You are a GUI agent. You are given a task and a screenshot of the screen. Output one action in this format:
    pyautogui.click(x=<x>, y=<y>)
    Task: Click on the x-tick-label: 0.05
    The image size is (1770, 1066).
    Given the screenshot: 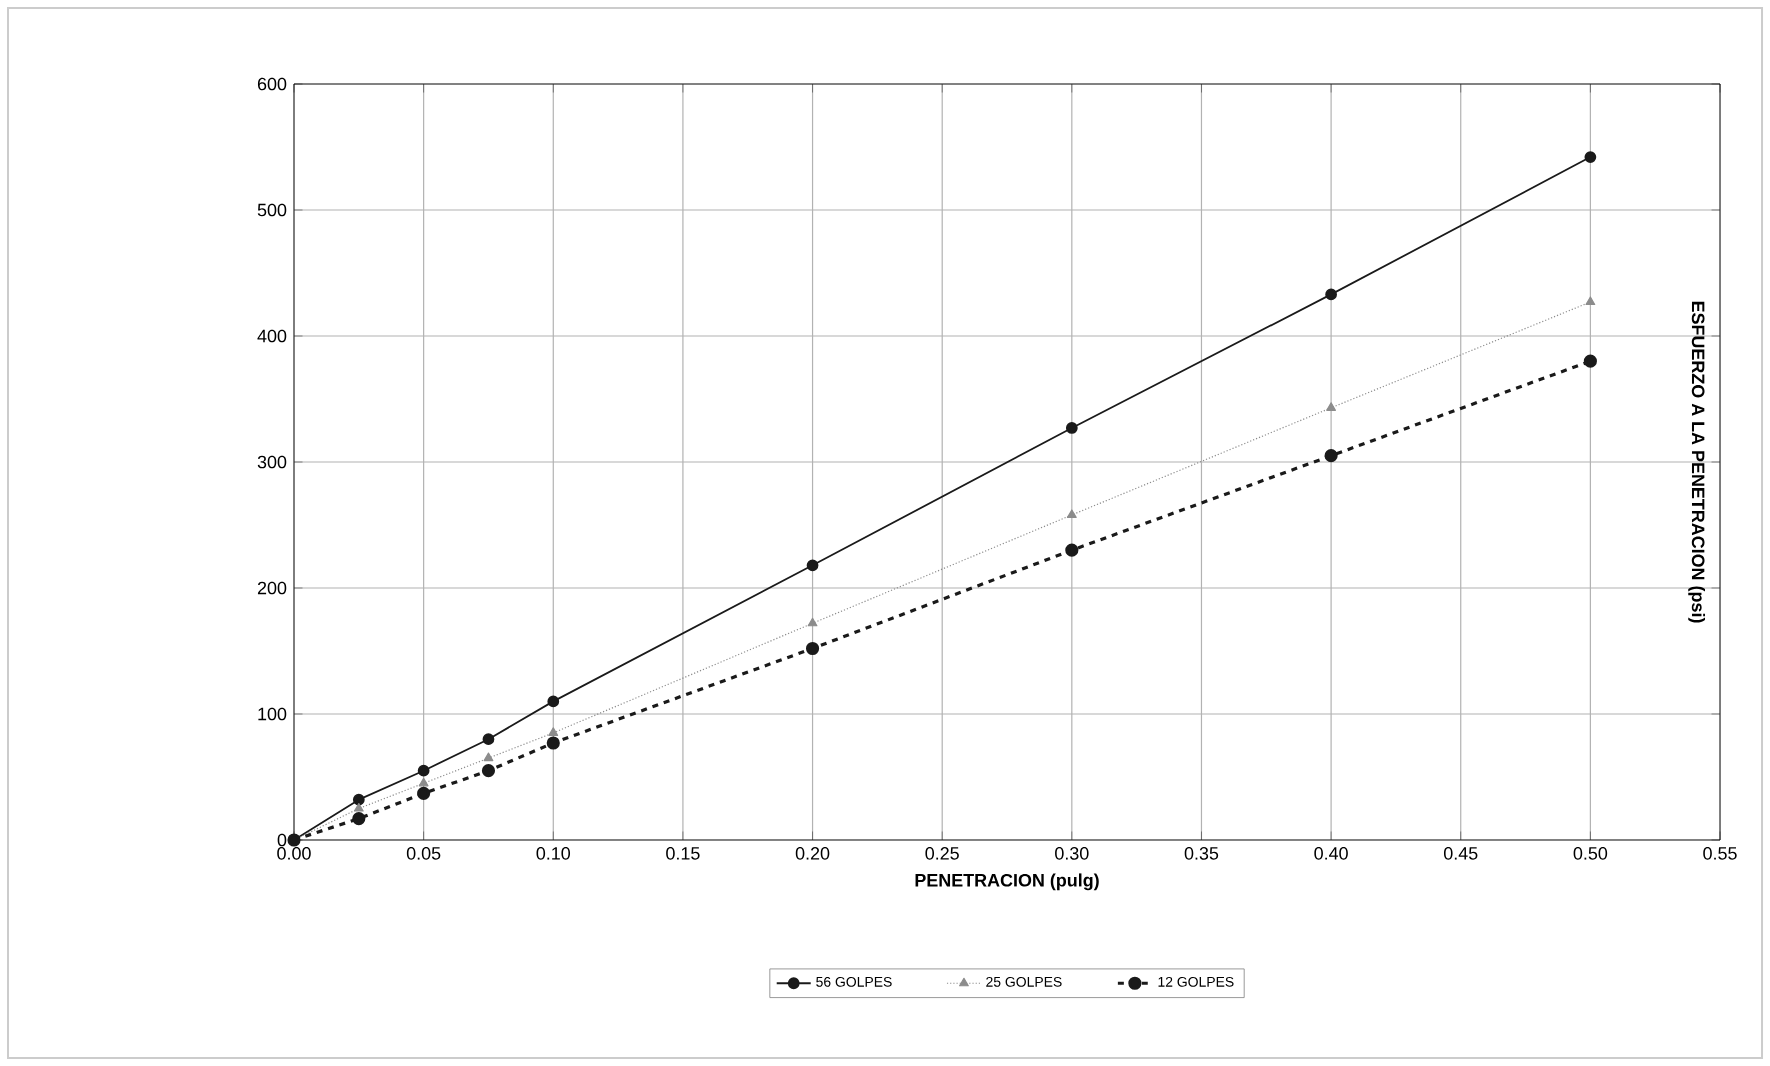 What is the action you would take?
    pyautogui.click(x=423, y=853)
    